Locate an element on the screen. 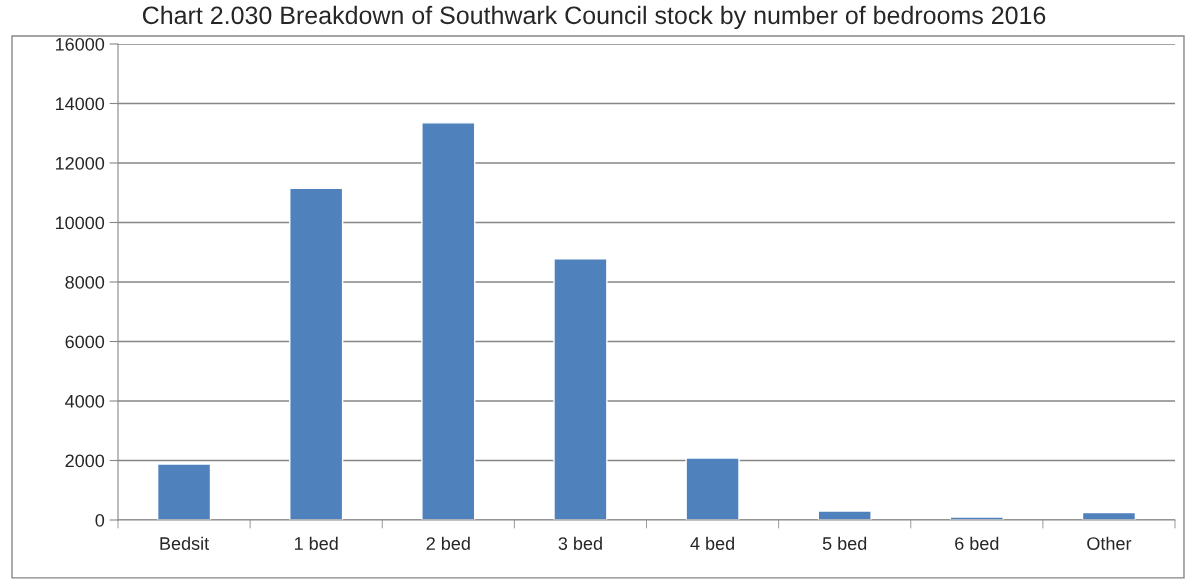 The image size is (1188, 579). y-tick-label: 6000 is located at coordinates (85, 342).